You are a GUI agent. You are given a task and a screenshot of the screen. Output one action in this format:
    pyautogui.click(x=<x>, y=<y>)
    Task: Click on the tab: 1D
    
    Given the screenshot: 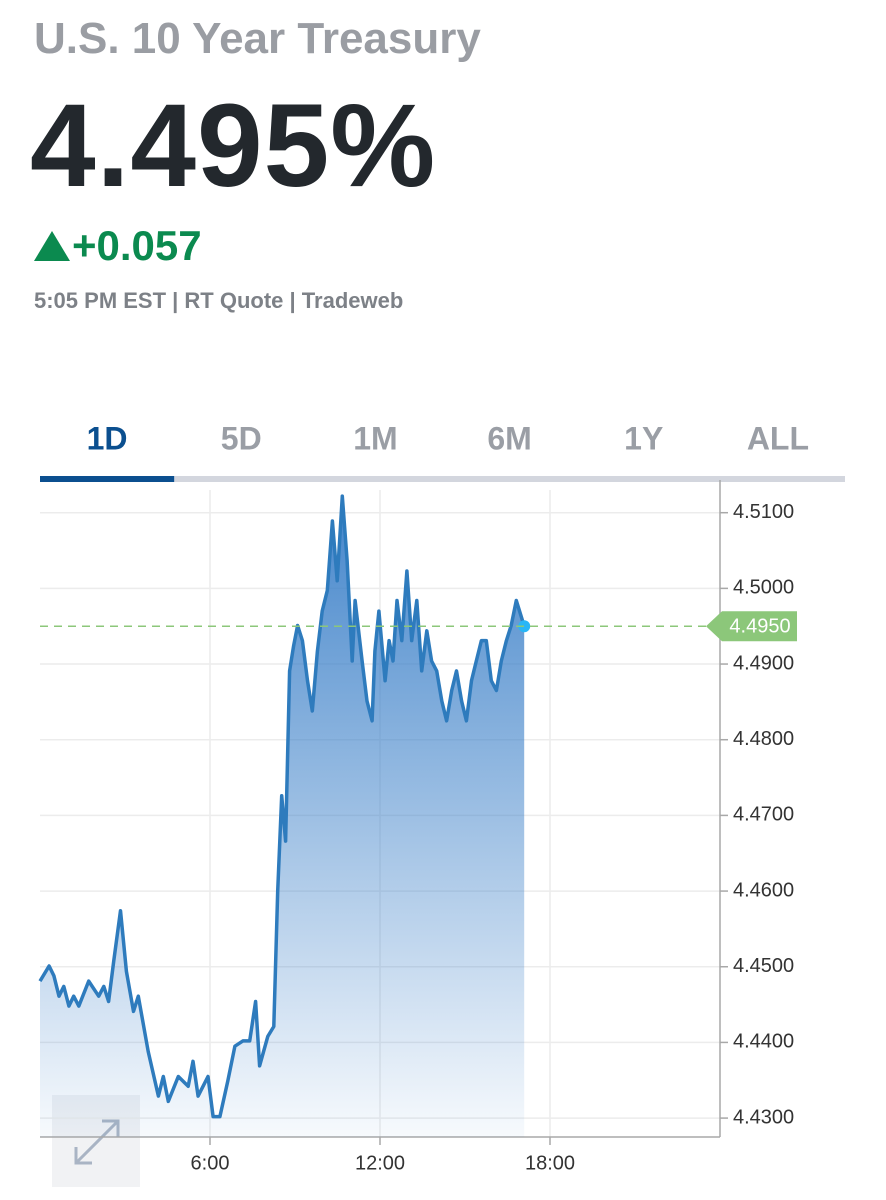 What is the action you would take?
    pyautogui.click(x=107, y=438)
    